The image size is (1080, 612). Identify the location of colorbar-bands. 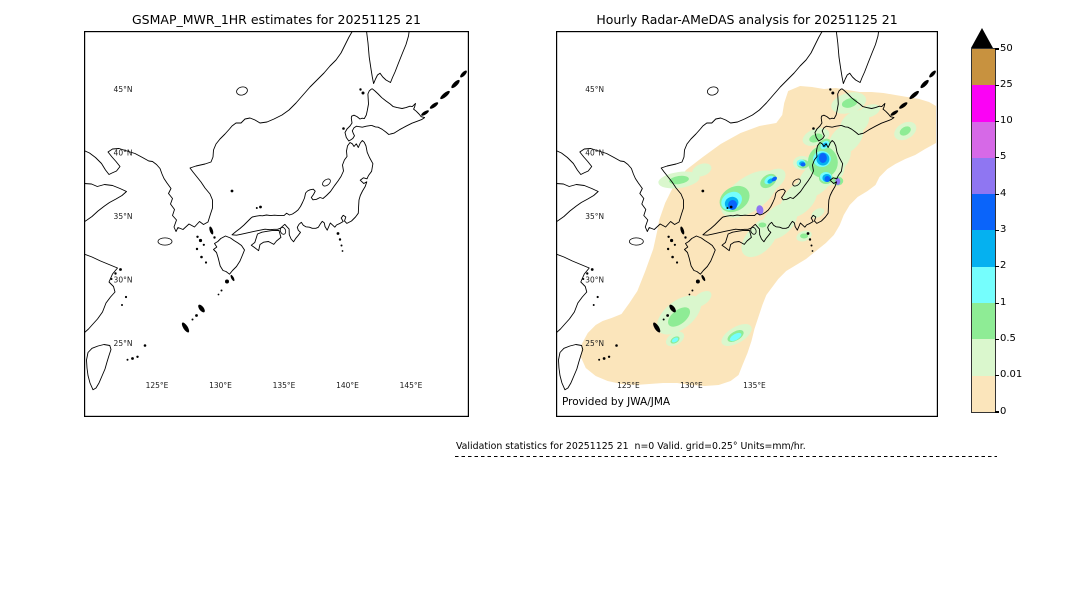
(983, 230).